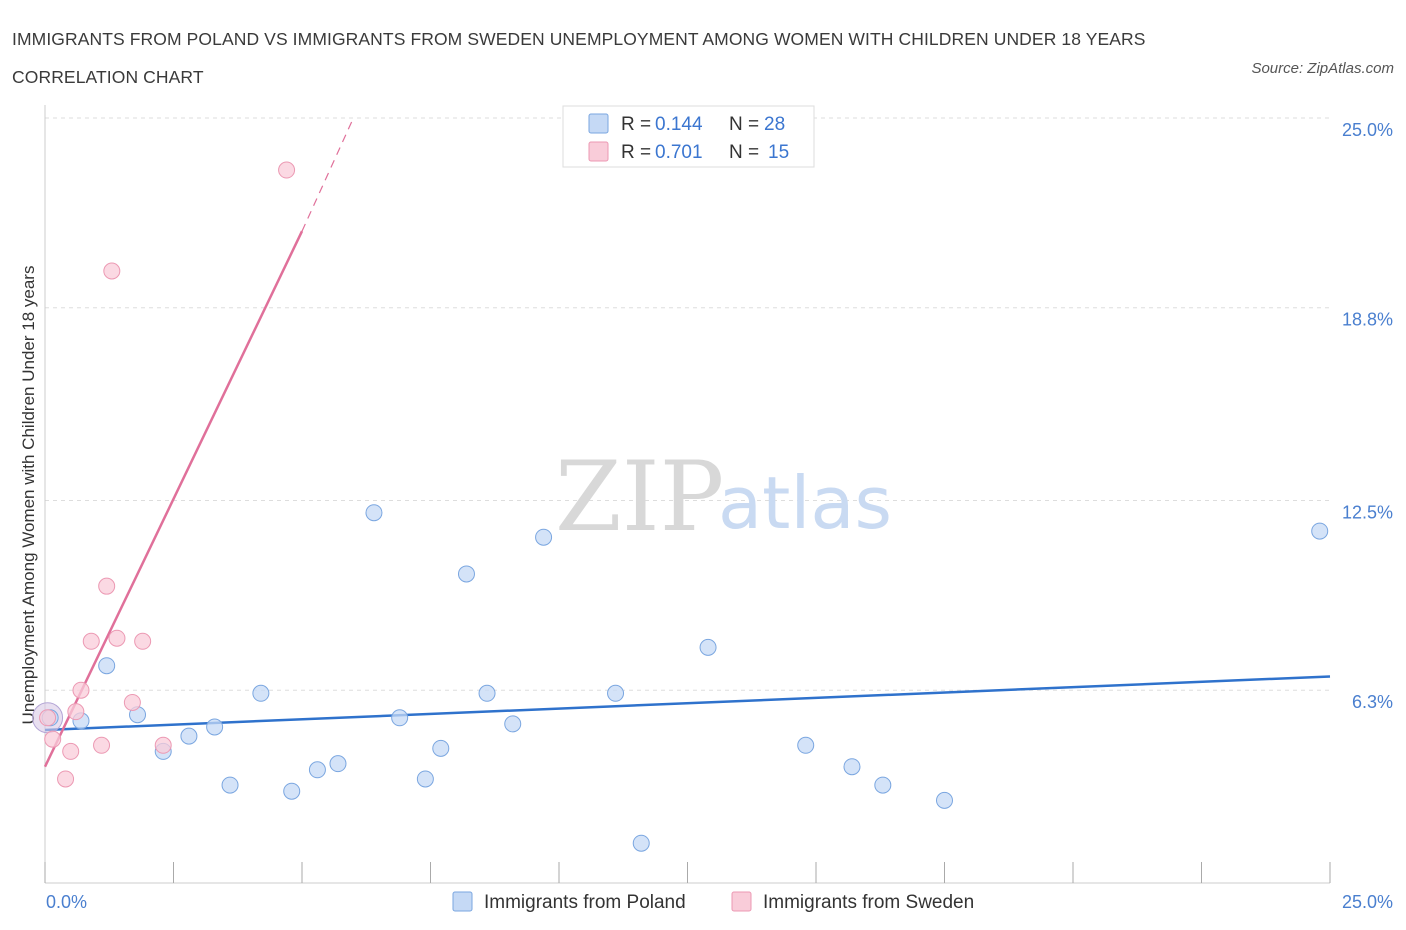  What do you see at coordinates (1367, 130) in the screenshot?
I see `y-tick-label: 25.0%` at bounding box center [1367, 130].